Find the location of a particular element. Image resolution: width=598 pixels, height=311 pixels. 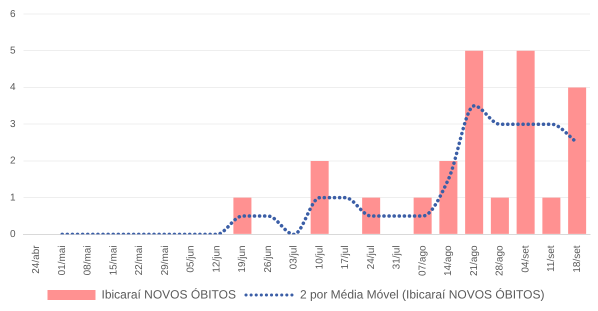

x-tick-label: 19/jun is located at coordinates (242, 259).